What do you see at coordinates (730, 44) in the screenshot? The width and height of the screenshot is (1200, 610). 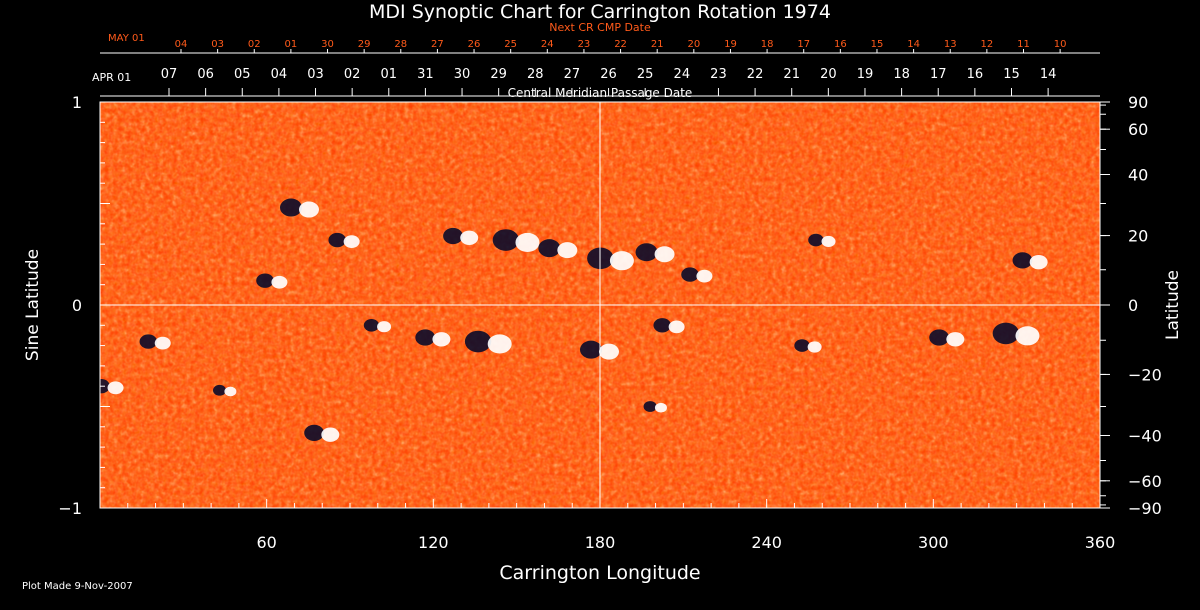 I see `next-cmp-date-label: 19` at bounding box center [730, 44].